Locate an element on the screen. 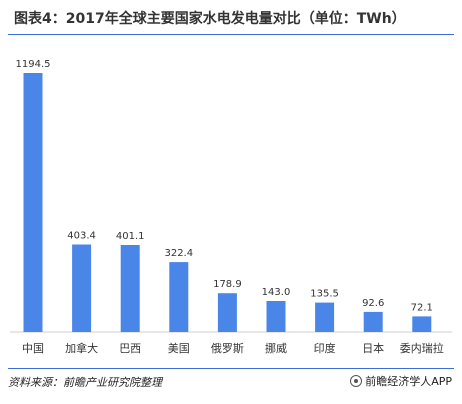  category-label-3: 美国 is located at coordinates (179, 348).